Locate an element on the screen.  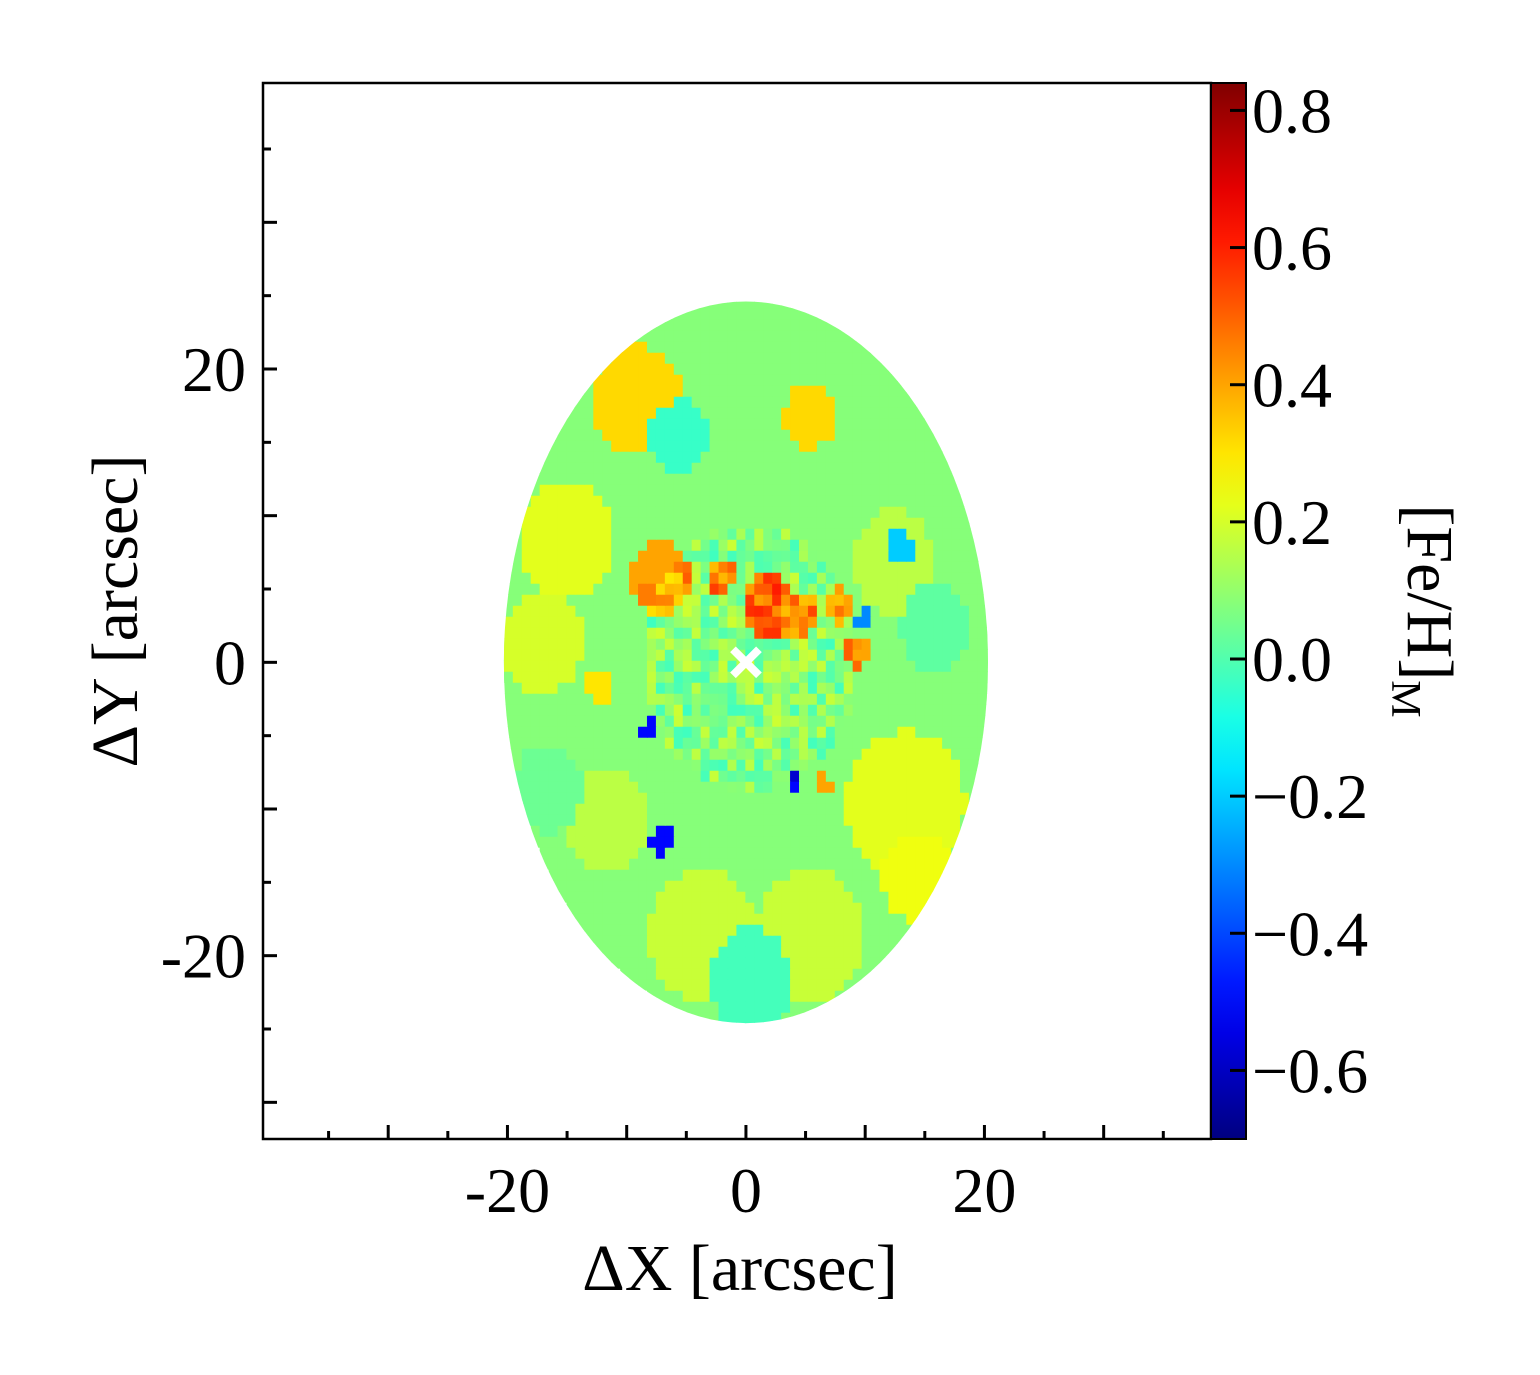
map-cell-2052 is located at coordinates (544, 545).